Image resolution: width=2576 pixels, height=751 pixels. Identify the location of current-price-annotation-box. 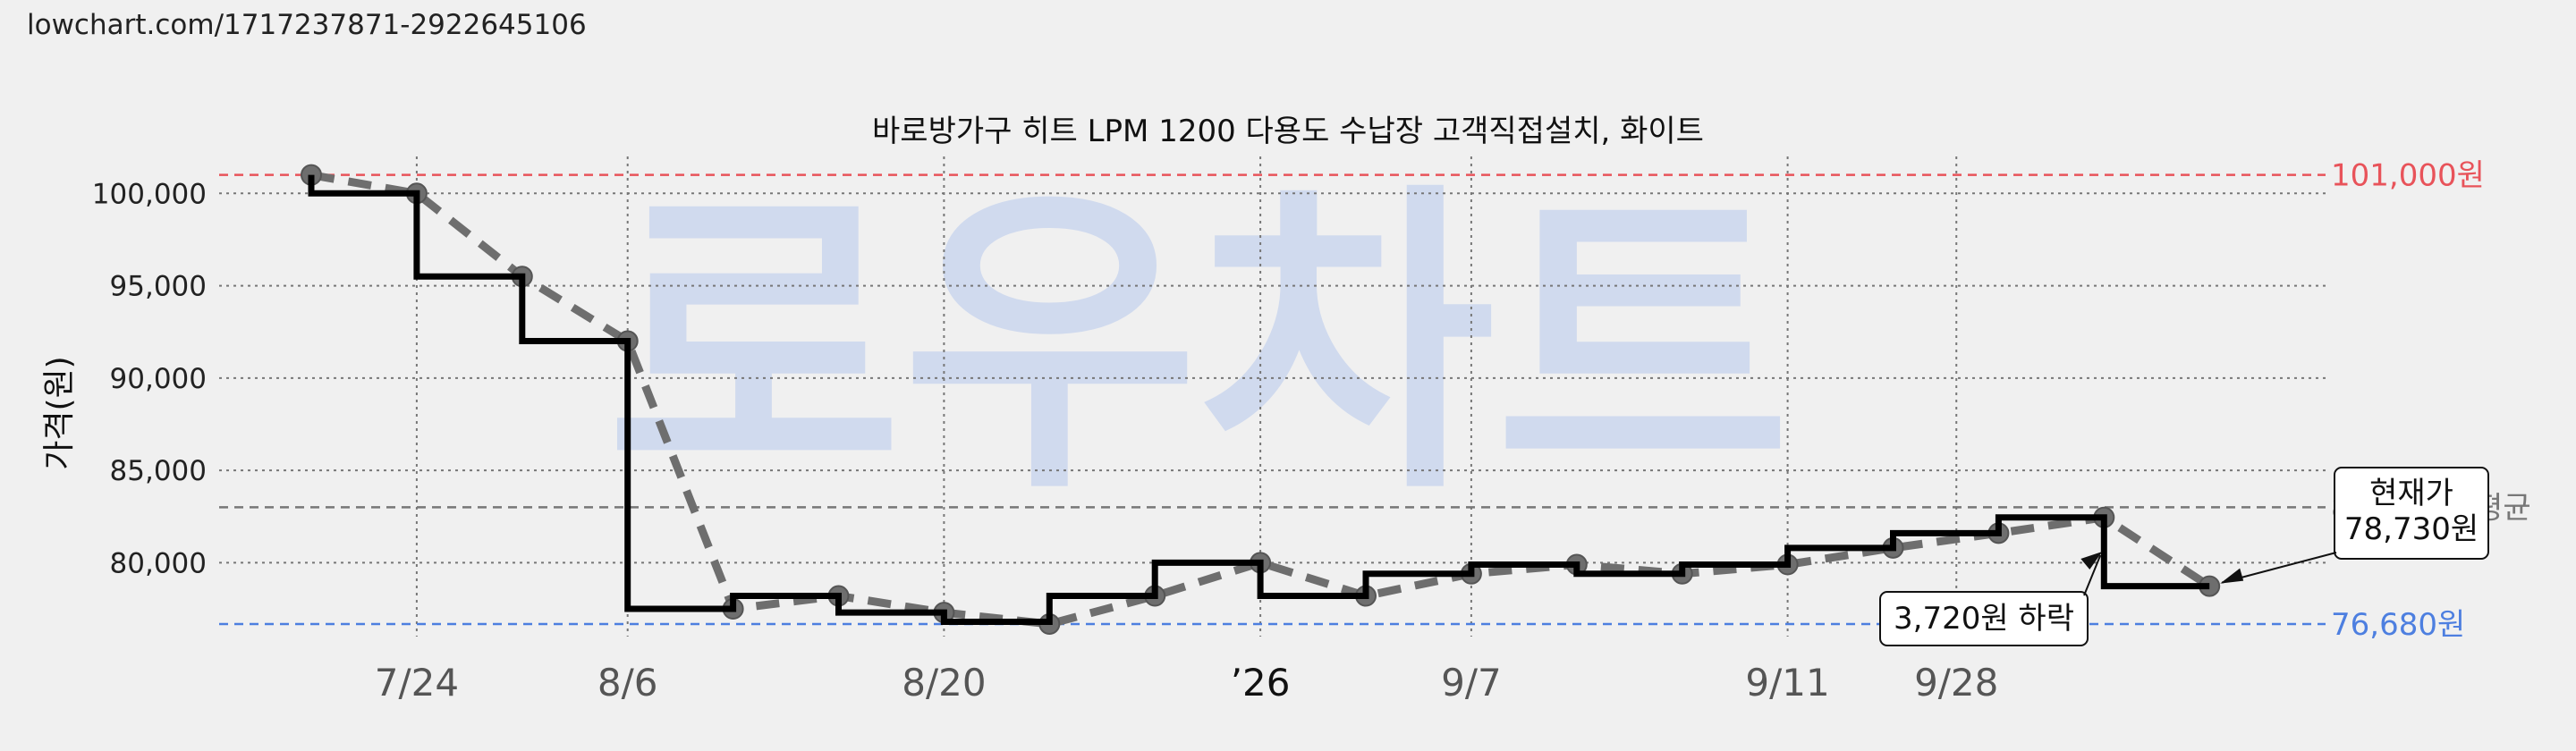
(2411, 513).